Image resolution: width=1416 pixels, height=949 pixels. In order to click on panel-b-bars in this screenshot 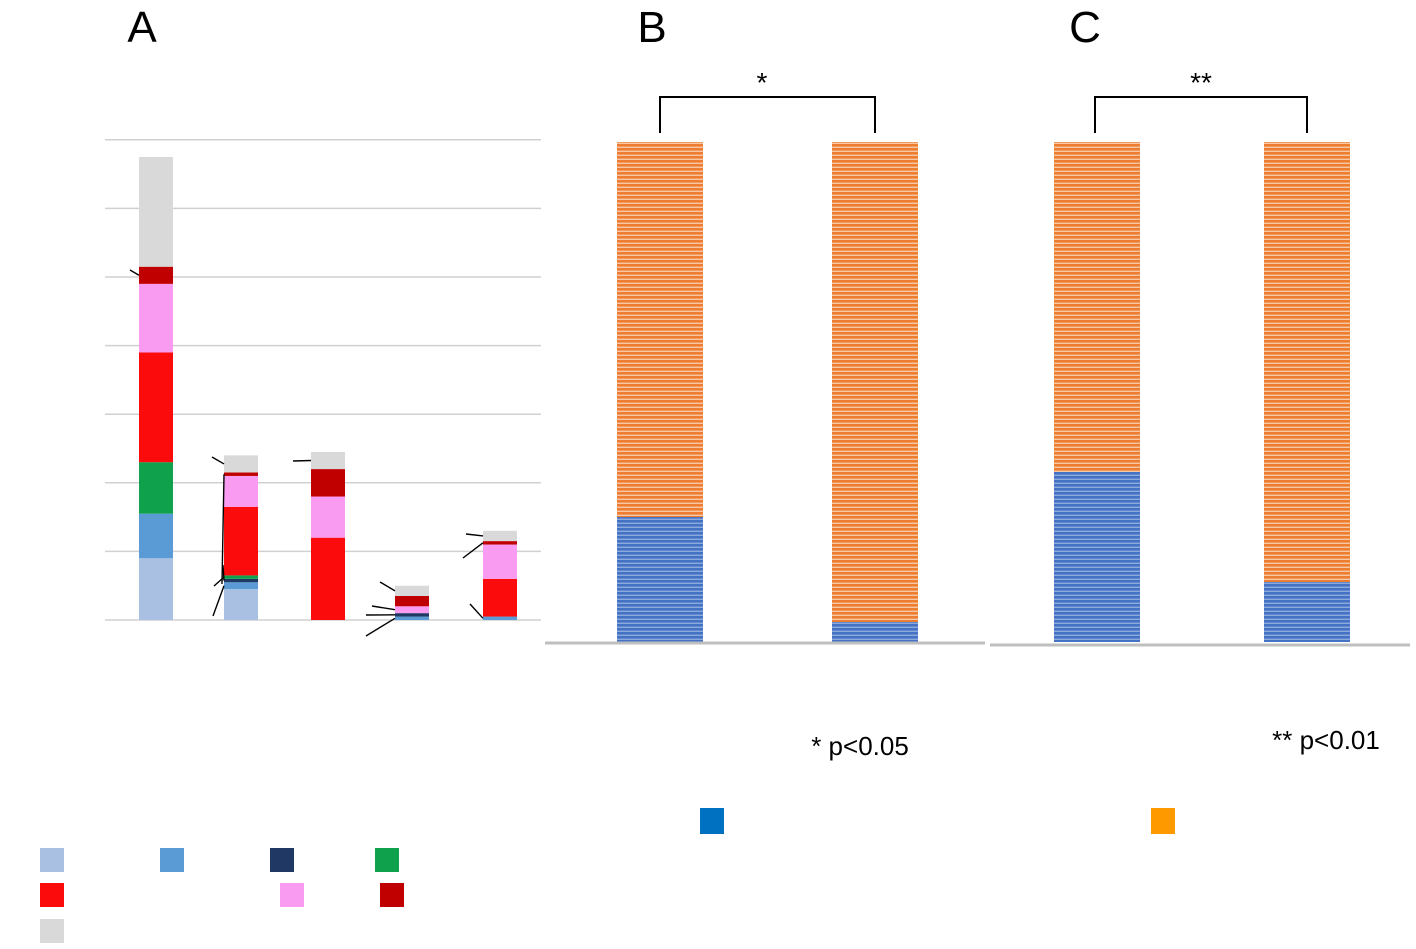, I will do `click(767, 392)`.